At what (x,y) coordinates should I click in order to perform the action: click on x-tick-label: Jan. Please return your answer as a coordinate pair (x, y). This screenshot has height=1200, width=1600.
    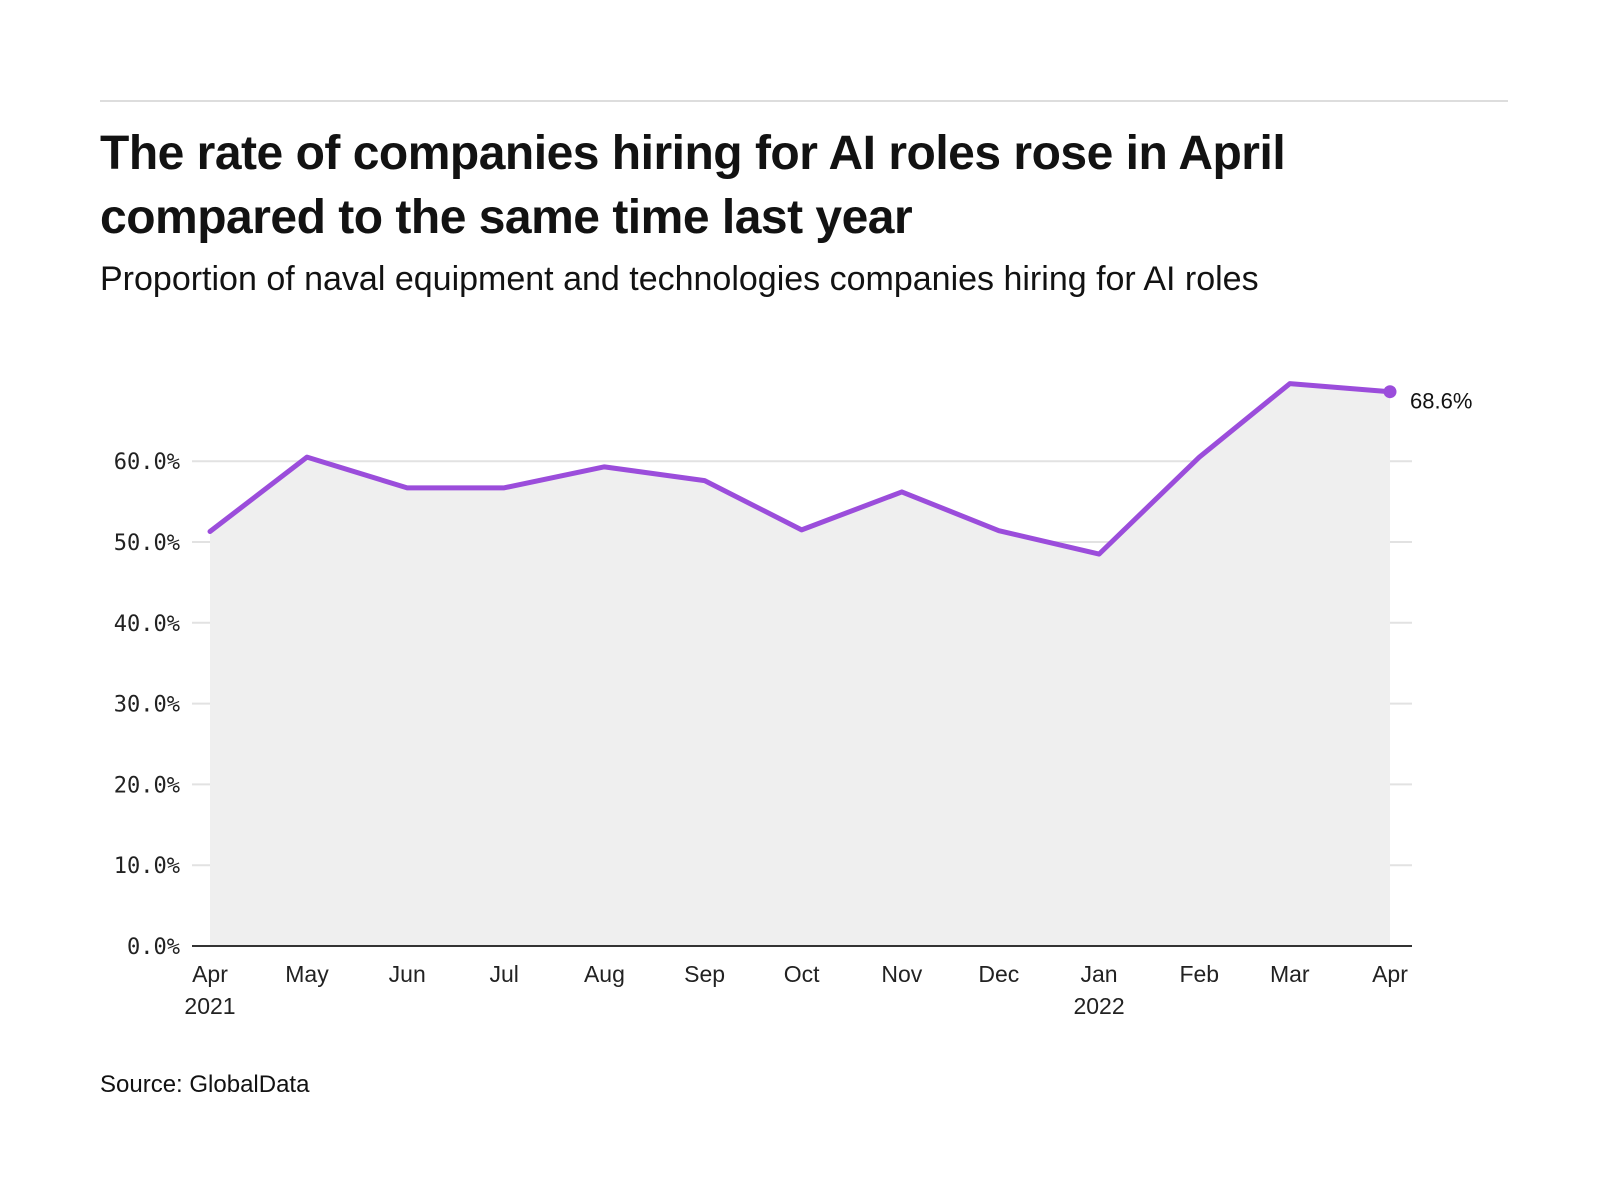
    Looking at the image, I should click on (1098, 974).